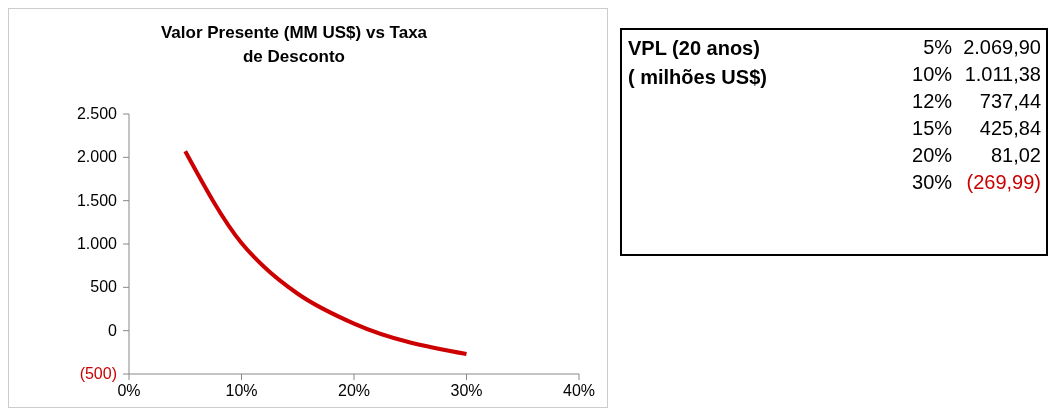 Image resolution: width=1056 pixels, height=416 pixels. What do you see at coordinates (326, 253) in the screenshot?
I see `line-series` at bounding box center [326, 253].